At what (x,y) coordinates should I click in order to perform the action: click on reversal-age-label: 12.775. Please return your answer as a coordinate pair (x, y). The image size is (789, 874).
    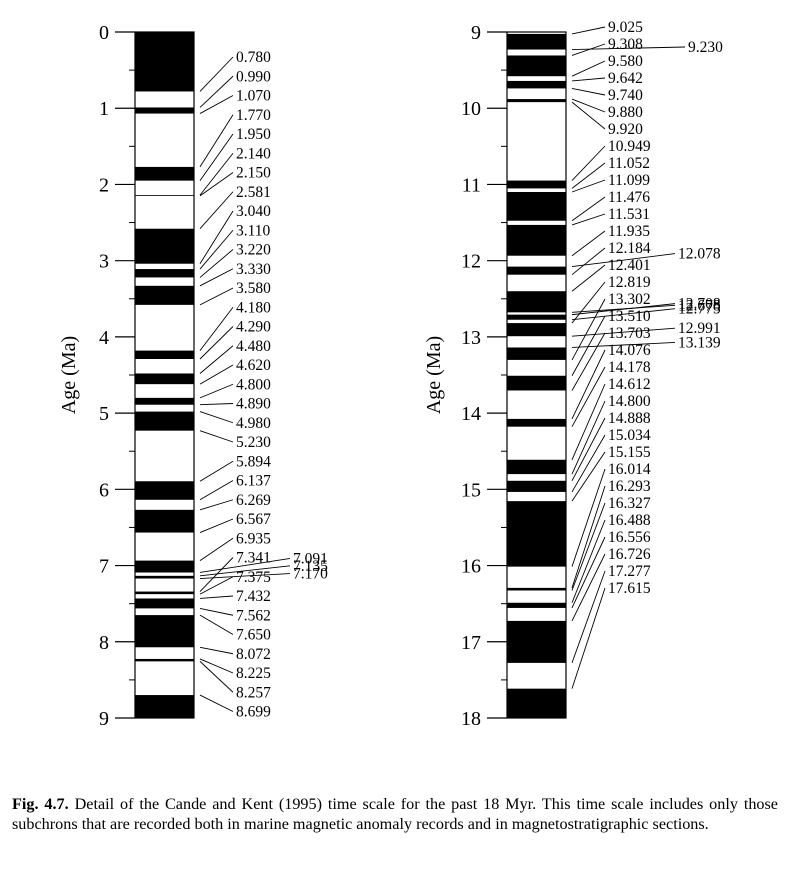
    Looking at the image, I should click on (699, 309).